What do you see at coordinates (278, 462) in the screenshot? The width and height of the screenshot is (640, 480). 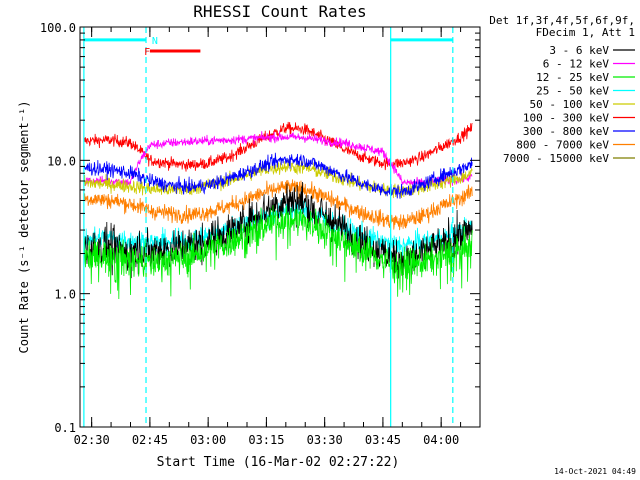 I see `x-axis-label: Start Time (16-Mar-02 02:27:22)` at bounding box center [278, 462].